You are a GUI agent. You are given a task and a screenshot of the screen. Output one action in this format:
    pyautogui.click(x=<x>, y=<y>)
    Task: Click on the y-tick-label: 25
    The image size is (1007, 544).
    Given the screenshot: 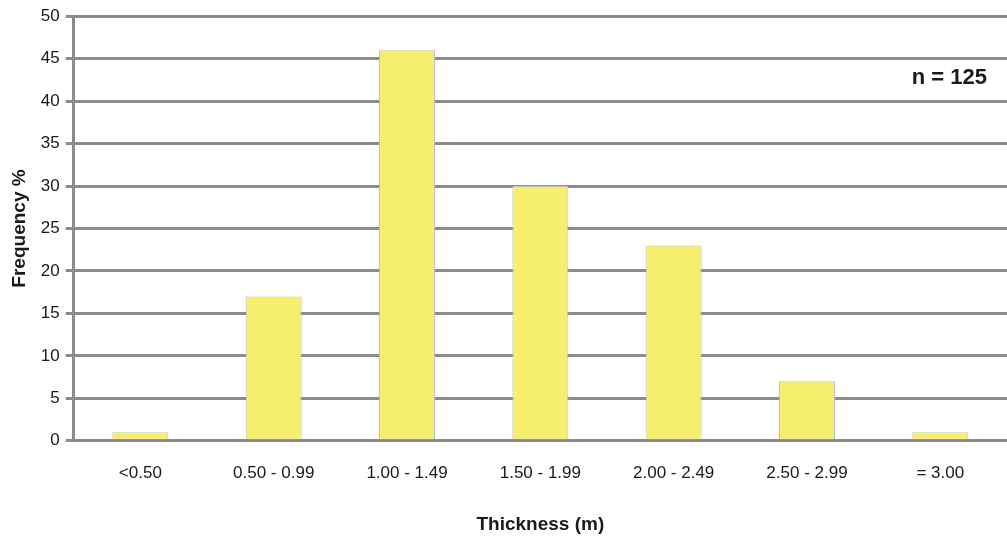 What is the action you would take?
    pyautogui.click(x=50, y=228)
    